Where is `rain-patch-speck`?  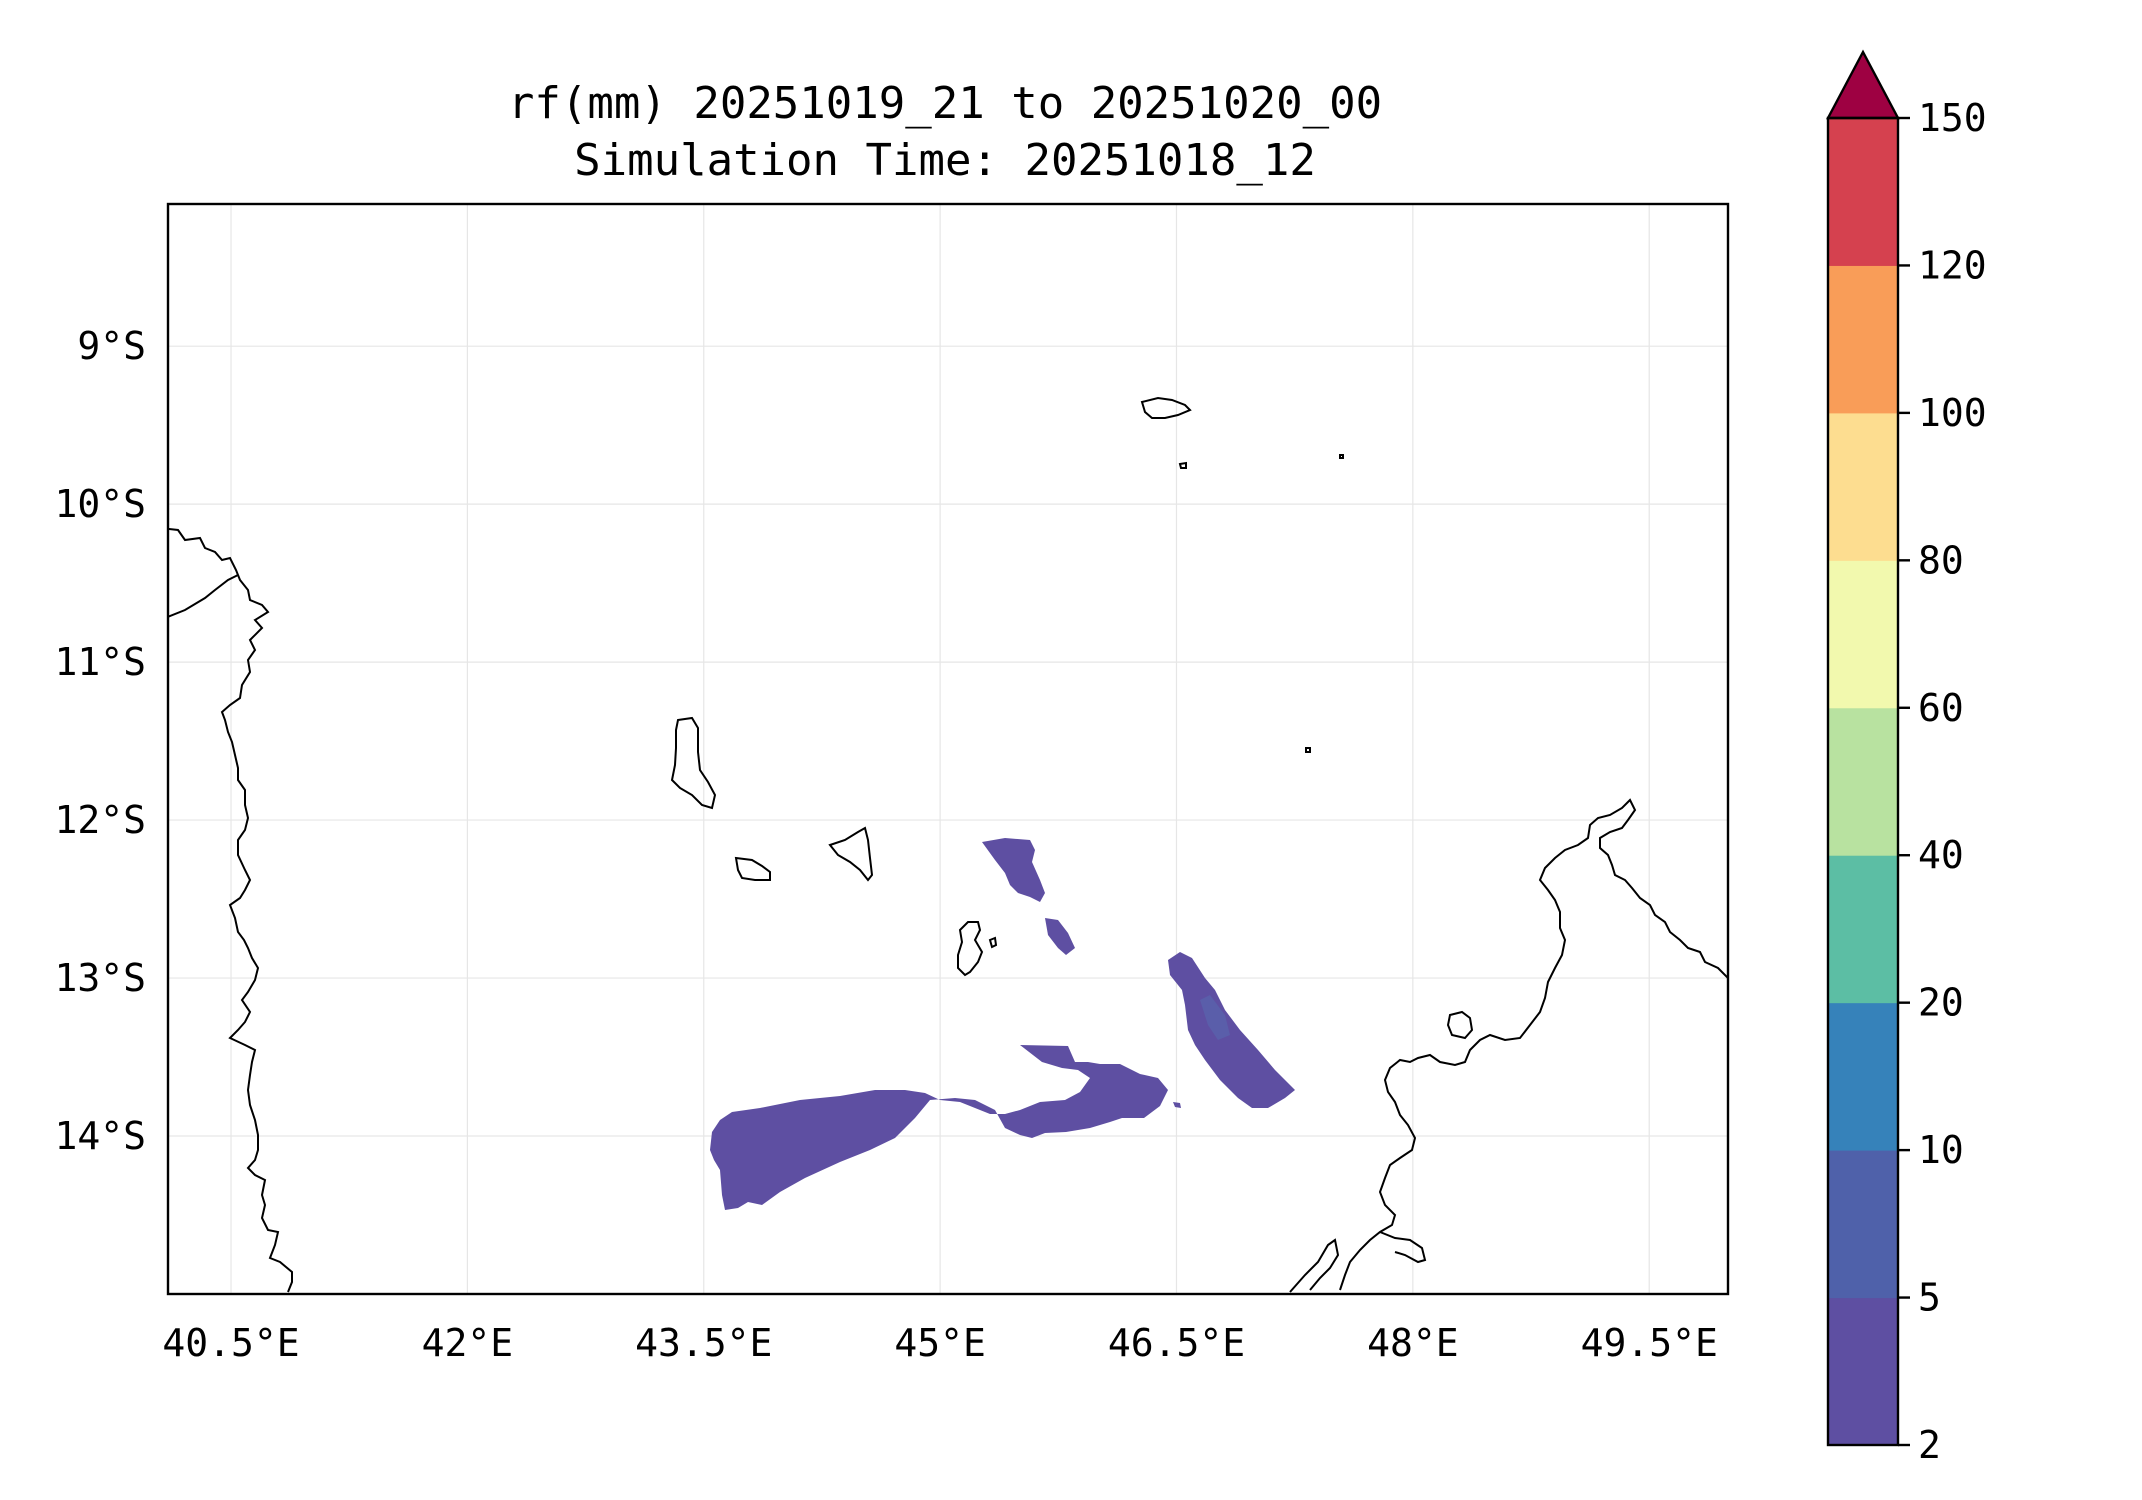 rain-patch-speck is located at coordinates (1177, 1105).